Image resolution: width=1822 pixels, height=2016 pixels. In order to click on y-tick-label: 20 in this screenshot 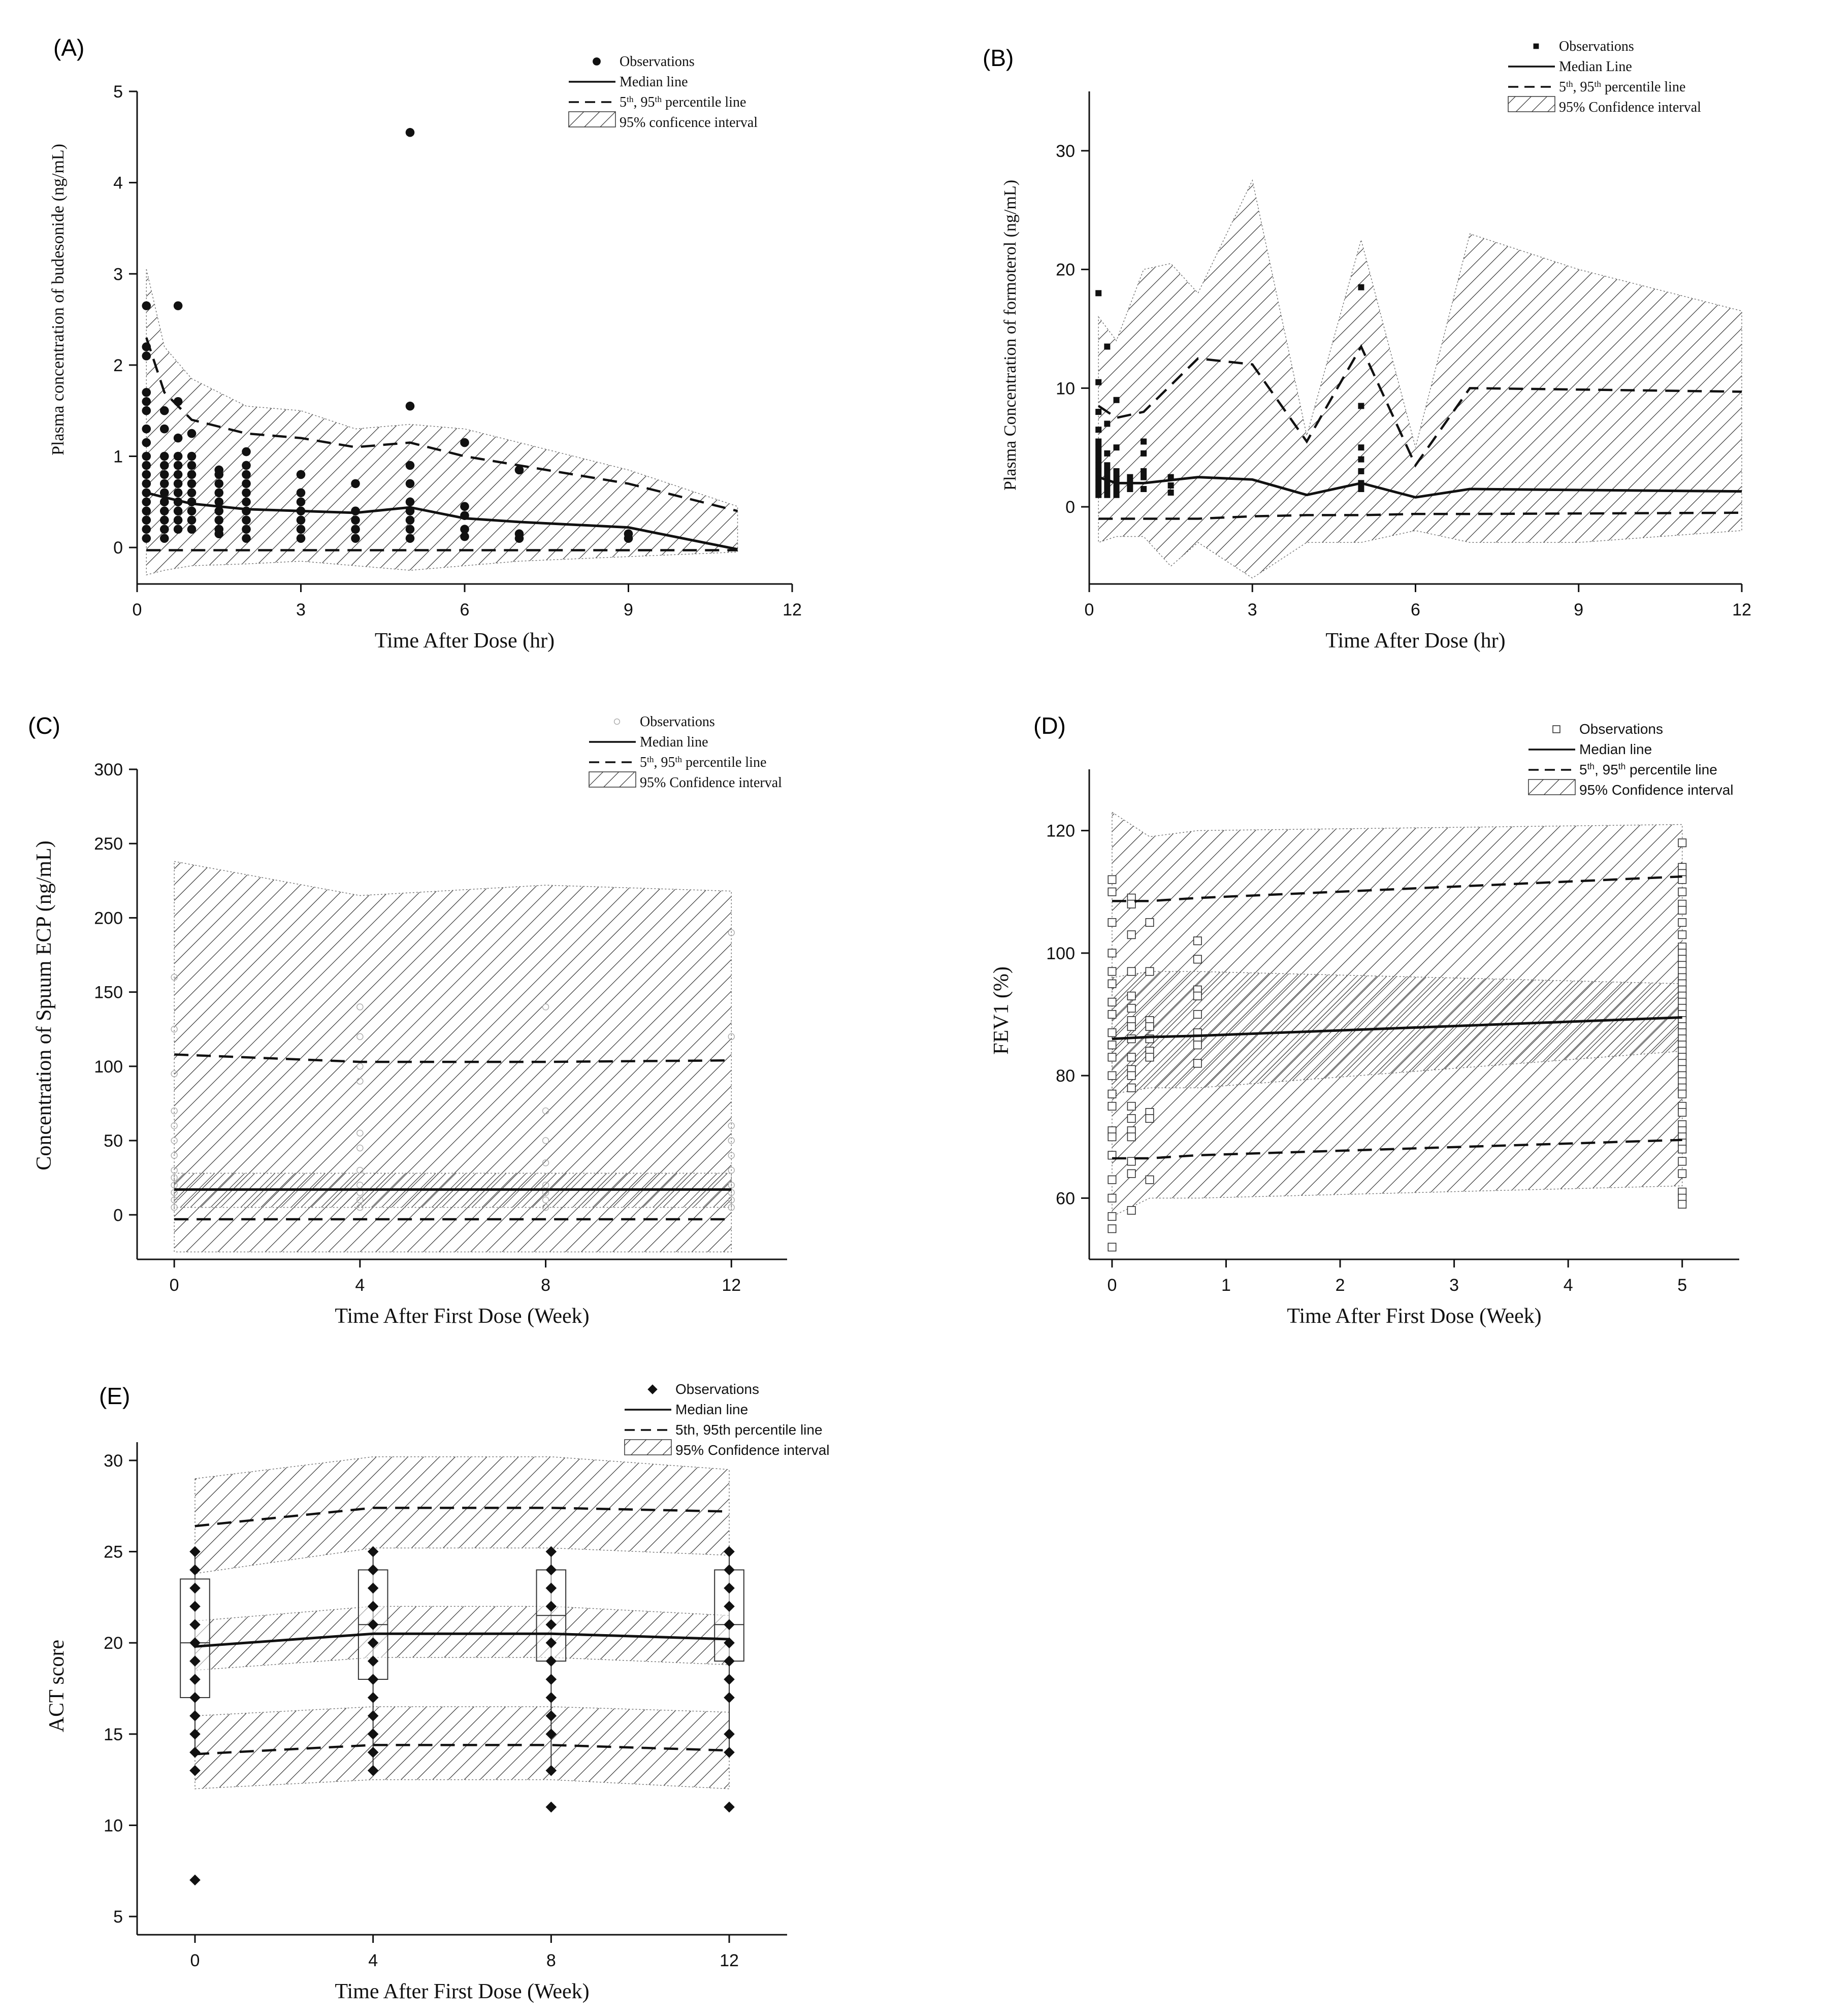, I will do `click(113, 1643)`.